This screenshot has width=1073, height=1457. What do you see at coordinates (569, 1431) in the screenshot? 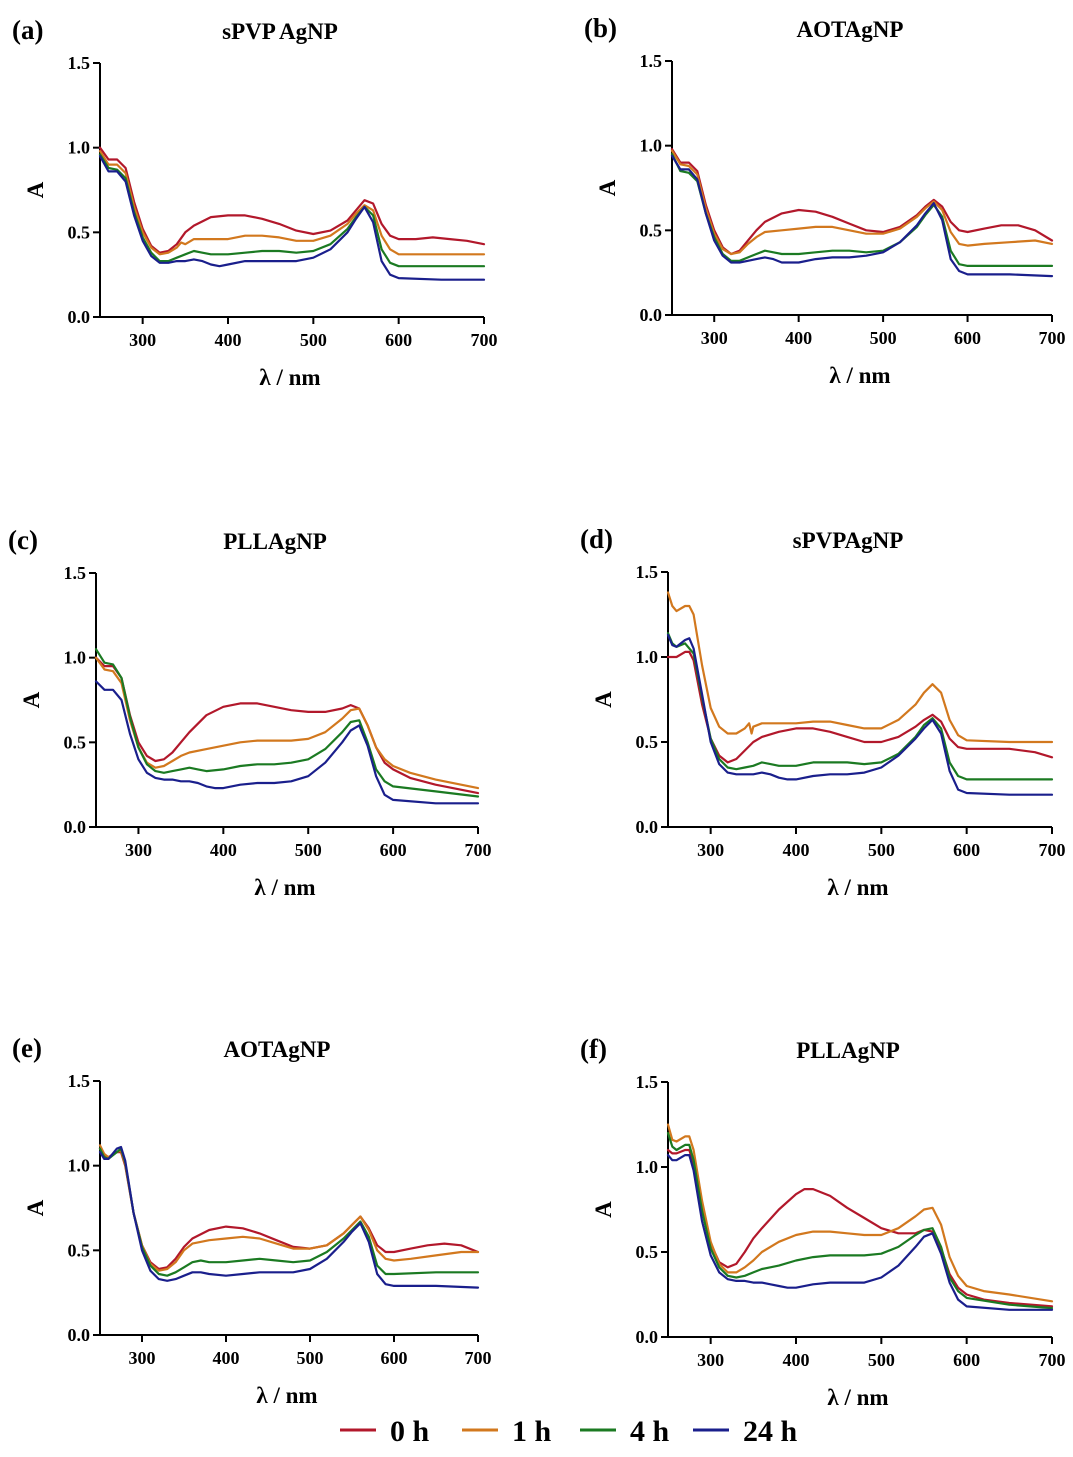
I see `legend: 0 h 1 h 4 h 24 h` at bounding box center [569, 1431].